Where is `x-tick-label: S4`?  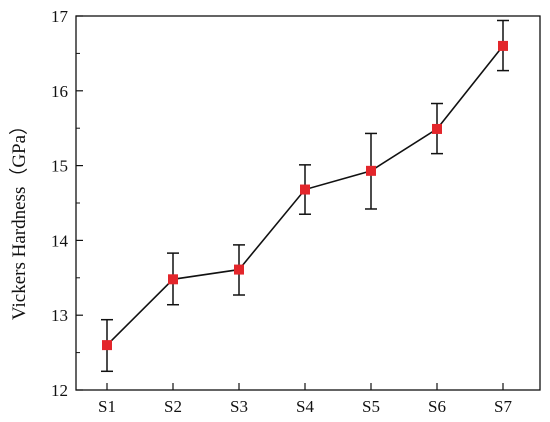 x-tick-label: S4 is located at coordinates (305, 406).